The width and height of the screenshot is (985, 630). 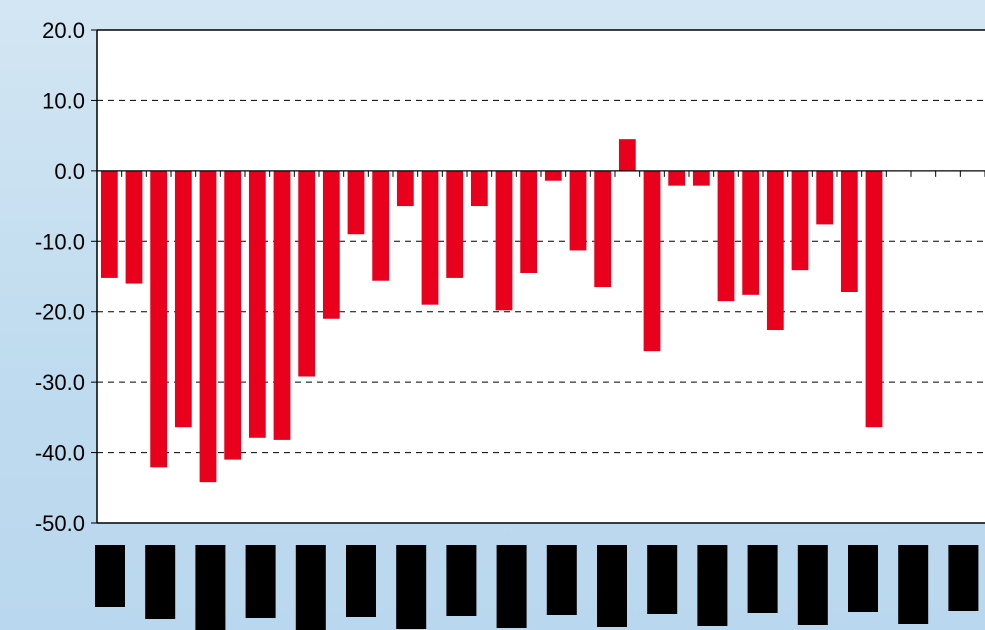 What do you see at coordinates (60, 312) in the screenshot?
I see `y-tick-label: -20.0` at bounding box center [60, 312].